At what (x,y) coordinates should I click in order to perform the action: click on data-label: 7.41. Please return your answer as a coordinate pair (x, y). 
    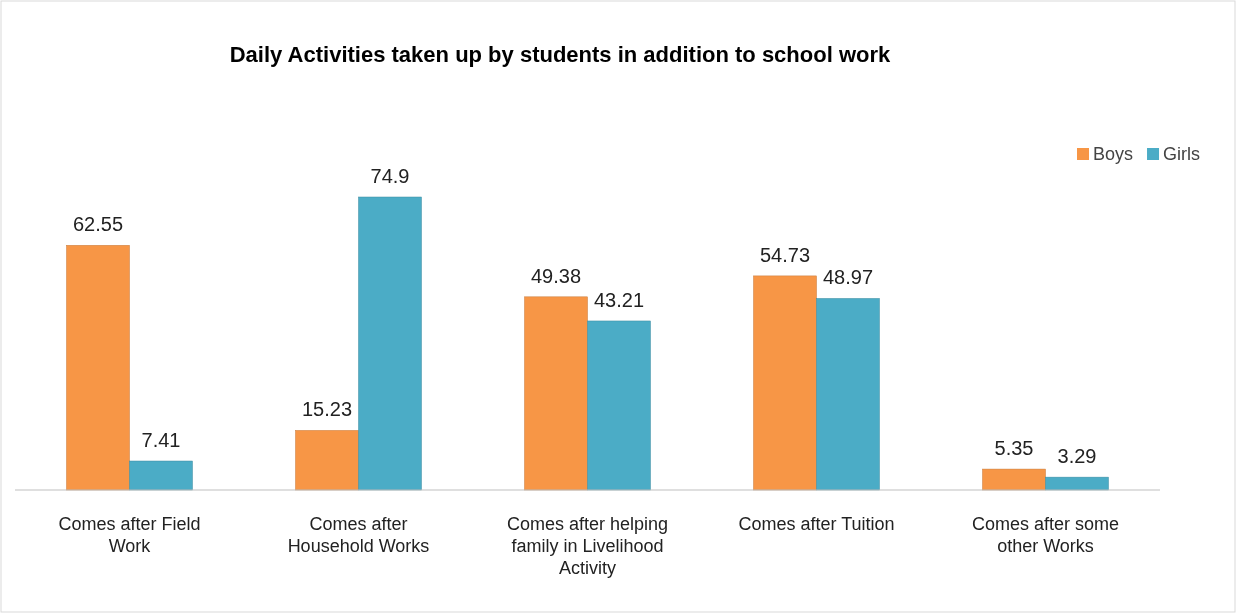
    Looking at the image, I should click on (161, 440).